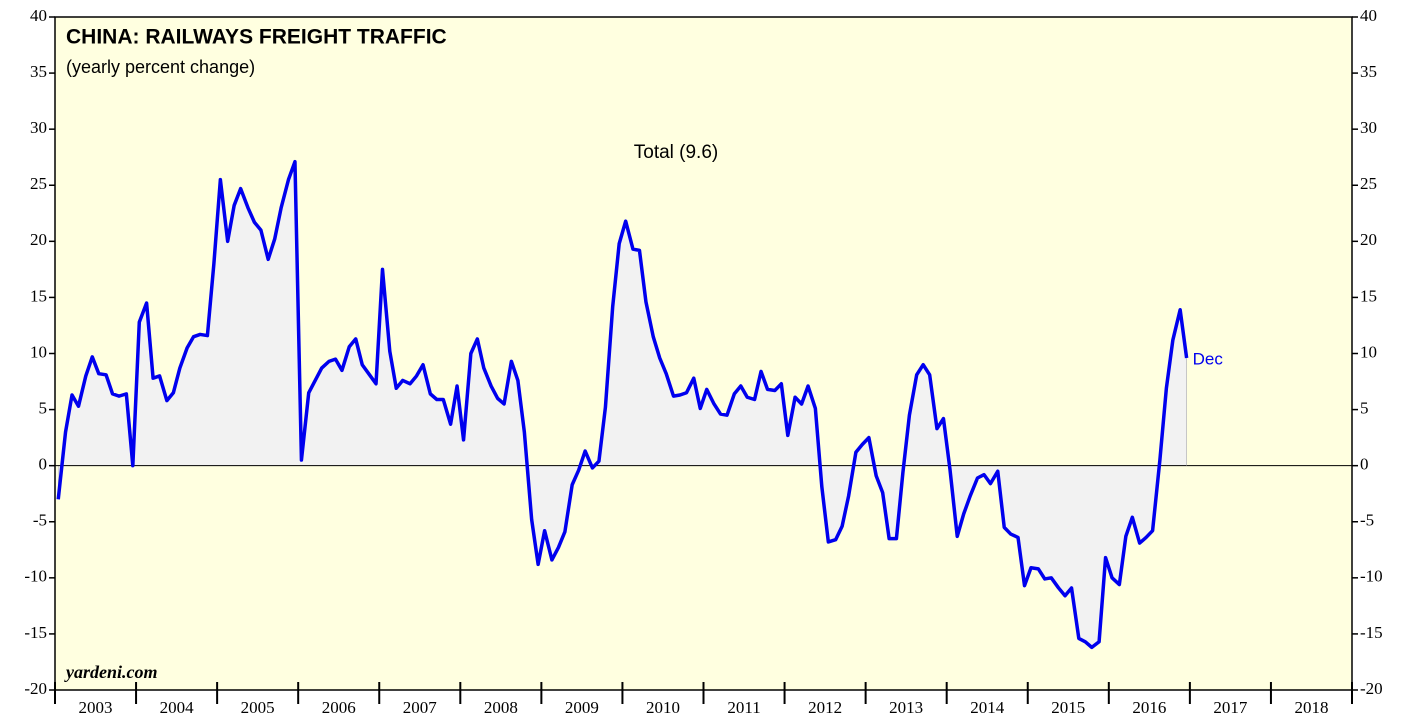 Image resolution: width=1421 pixels, height=719 pixels. Describe the element at coordinates (1367, 520) in the screenshot. I see `y2-tick-label: -5` at that location.